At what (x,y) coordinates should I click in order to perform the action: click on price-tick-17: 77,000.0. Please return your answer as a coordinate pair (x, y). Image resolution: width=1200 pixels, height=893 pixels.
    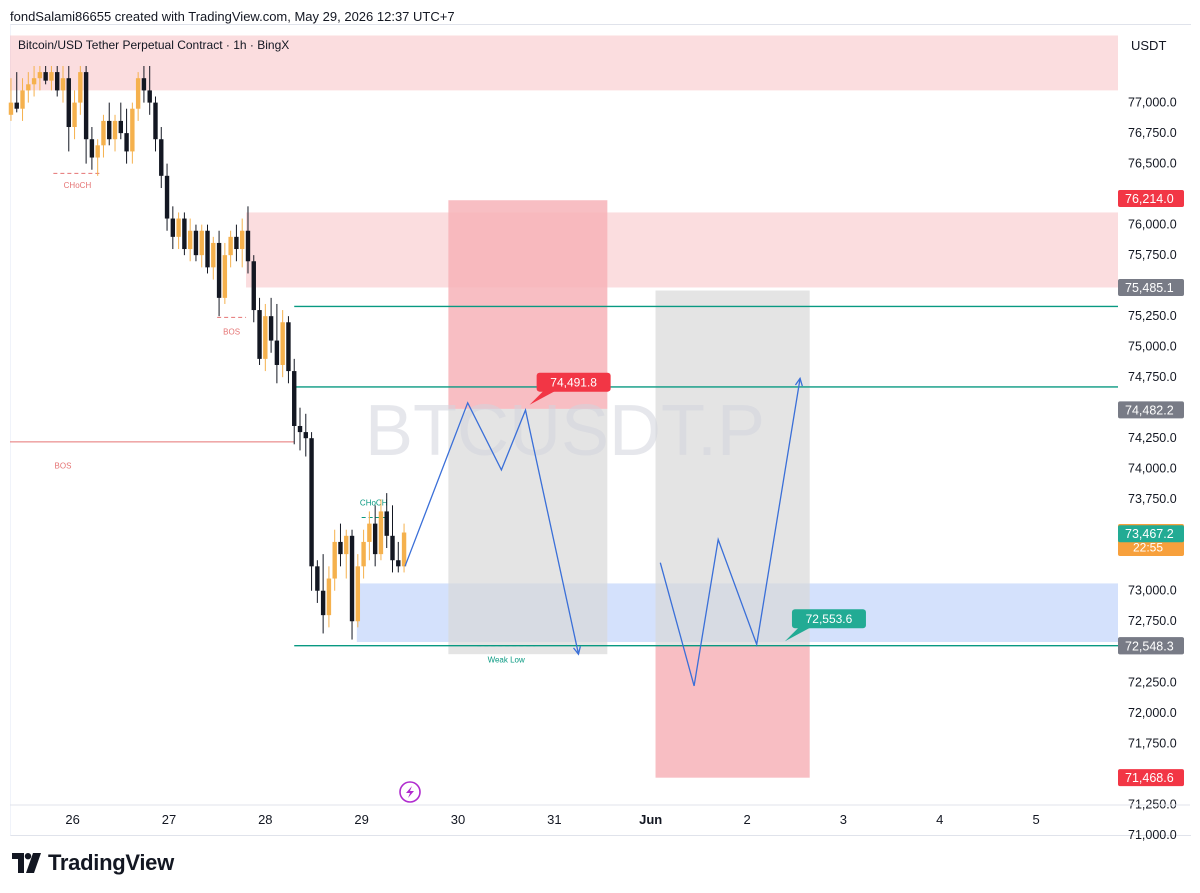
    Looking at the image, I should click on (1152, 103).